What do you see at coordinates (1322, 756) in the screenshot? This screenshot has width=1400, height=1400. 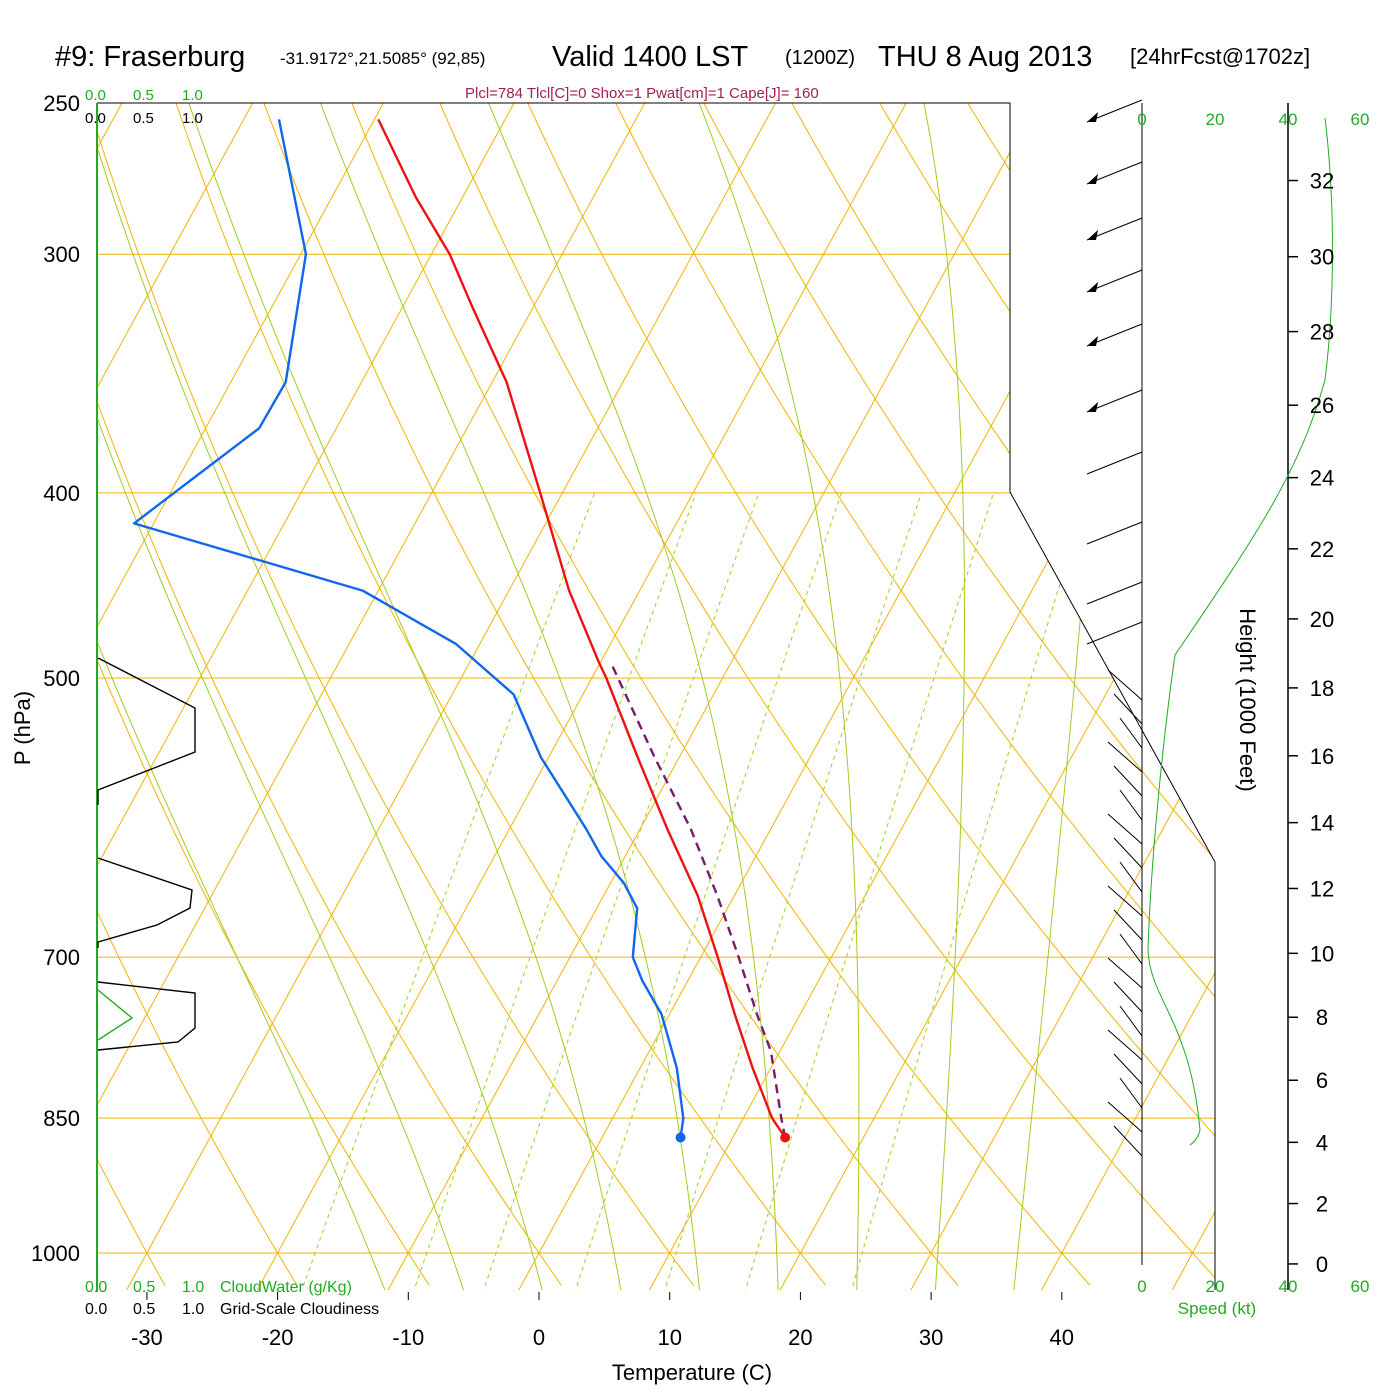 I see `h-tick-16: 16` at bounding box center [1322, 756].